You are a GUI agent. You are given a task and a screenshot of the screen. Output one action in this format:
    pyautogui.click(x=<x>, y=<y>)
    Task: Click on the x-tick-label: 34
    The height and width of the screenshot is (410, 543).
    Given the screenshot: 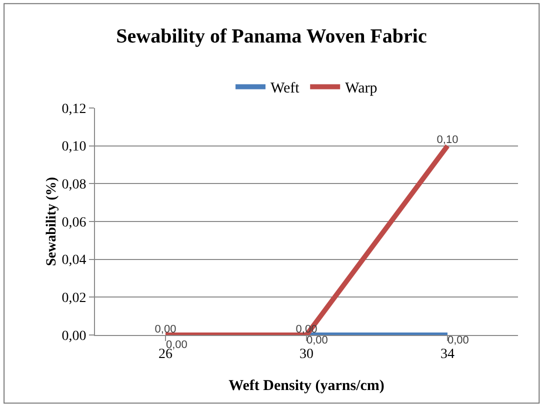 What is the action you would take?
    pyautogui.click(x=447, y=354)
    